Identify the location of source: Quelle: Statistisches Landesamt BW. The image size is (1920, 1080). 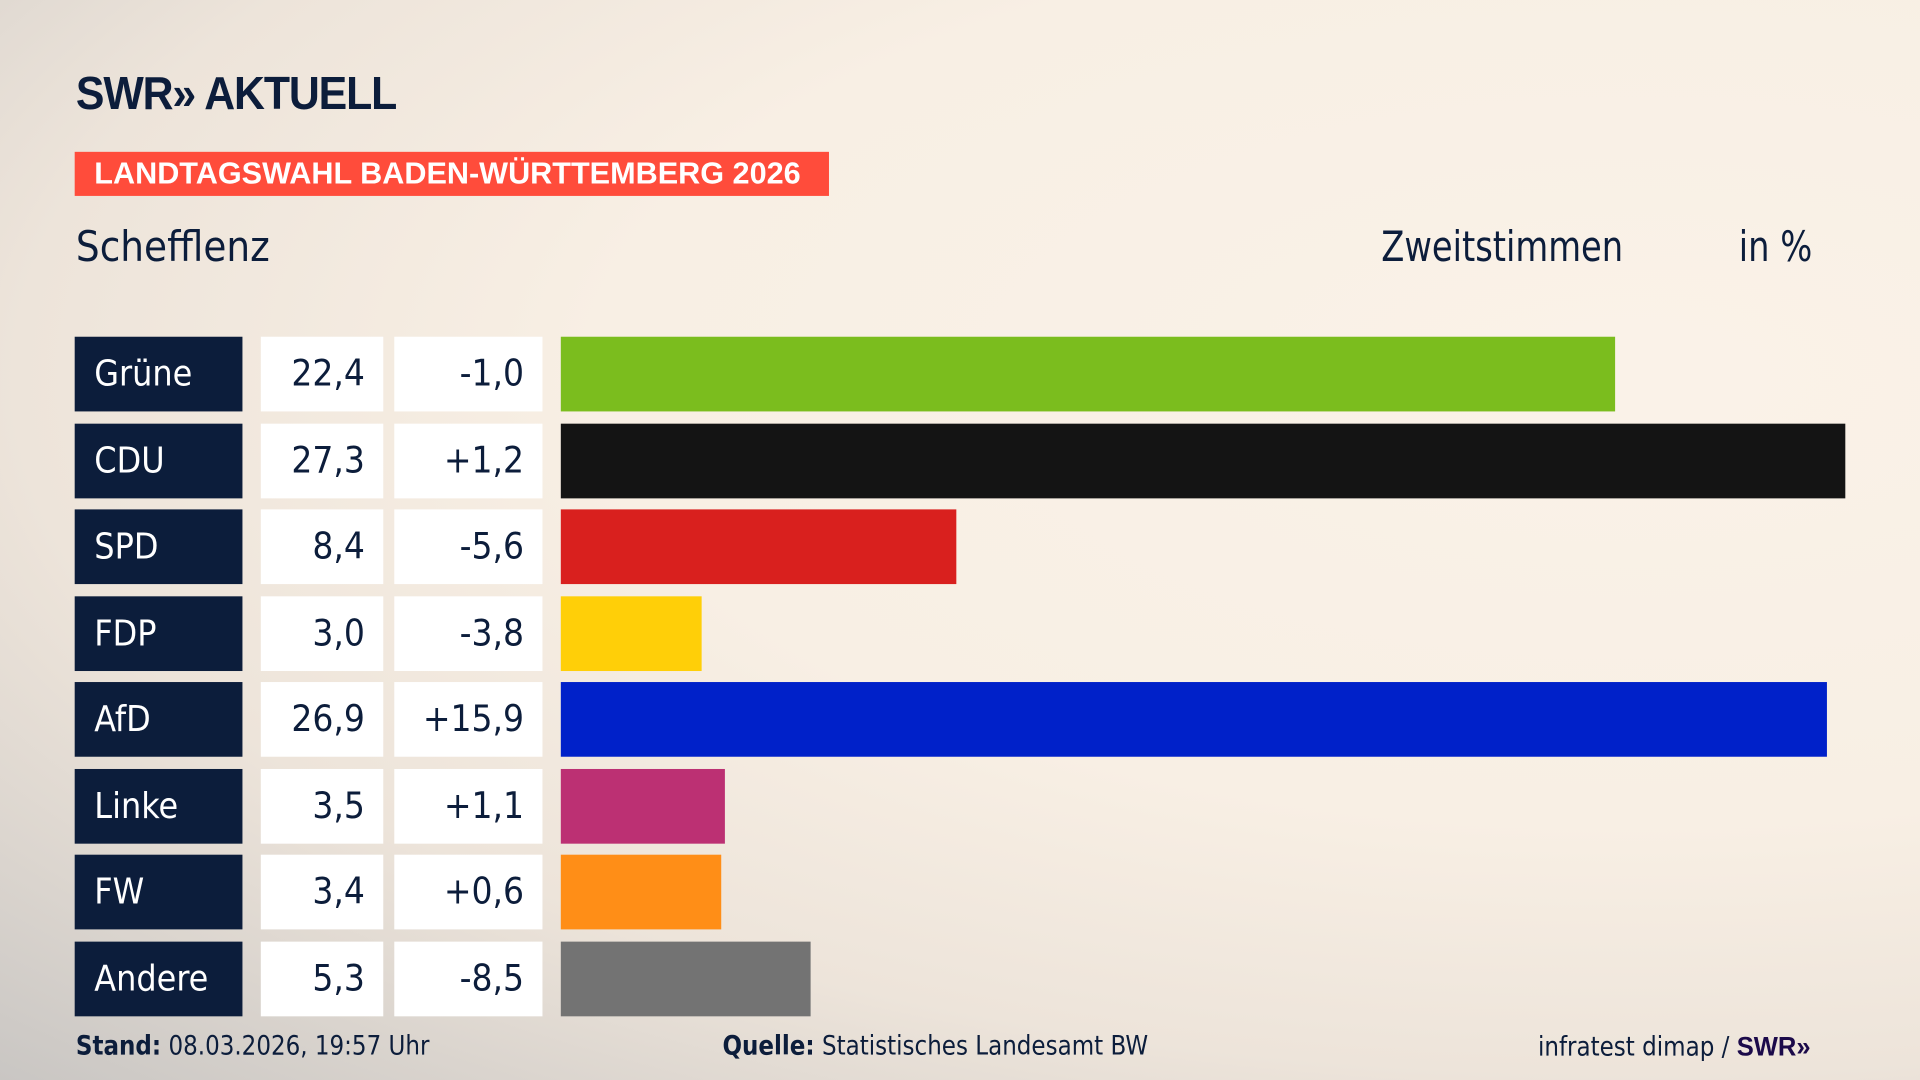
(935, 1046).